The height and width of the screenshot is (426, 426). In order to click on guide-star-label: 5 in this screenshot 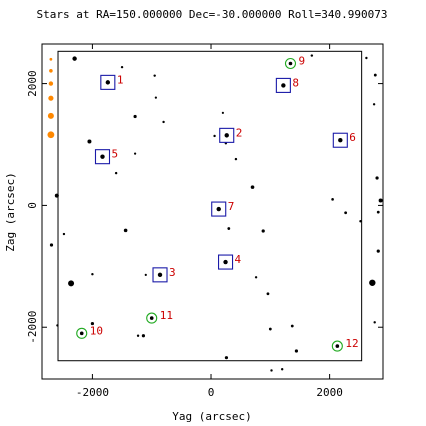, I will do `click(114, 154)`.